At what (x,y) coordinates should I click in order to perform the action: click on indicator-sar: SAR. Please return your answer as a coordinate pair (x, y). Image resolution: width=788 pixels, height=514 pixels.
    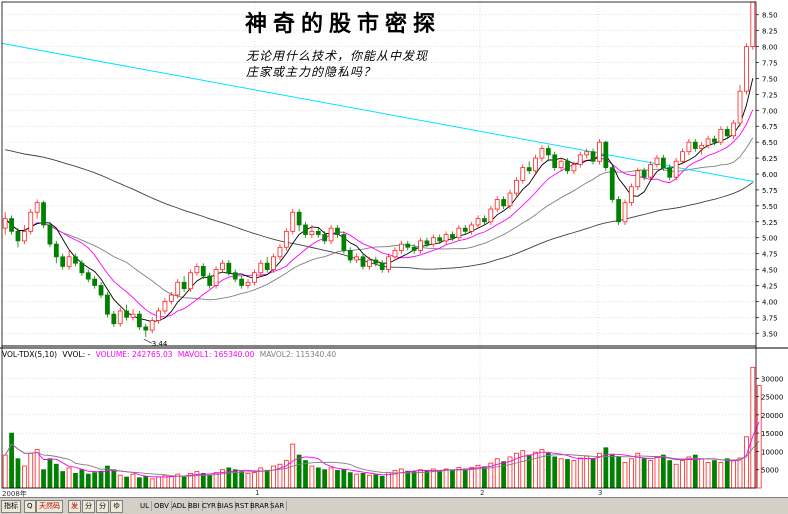
    Looking at the image, I should click on (278, 506).